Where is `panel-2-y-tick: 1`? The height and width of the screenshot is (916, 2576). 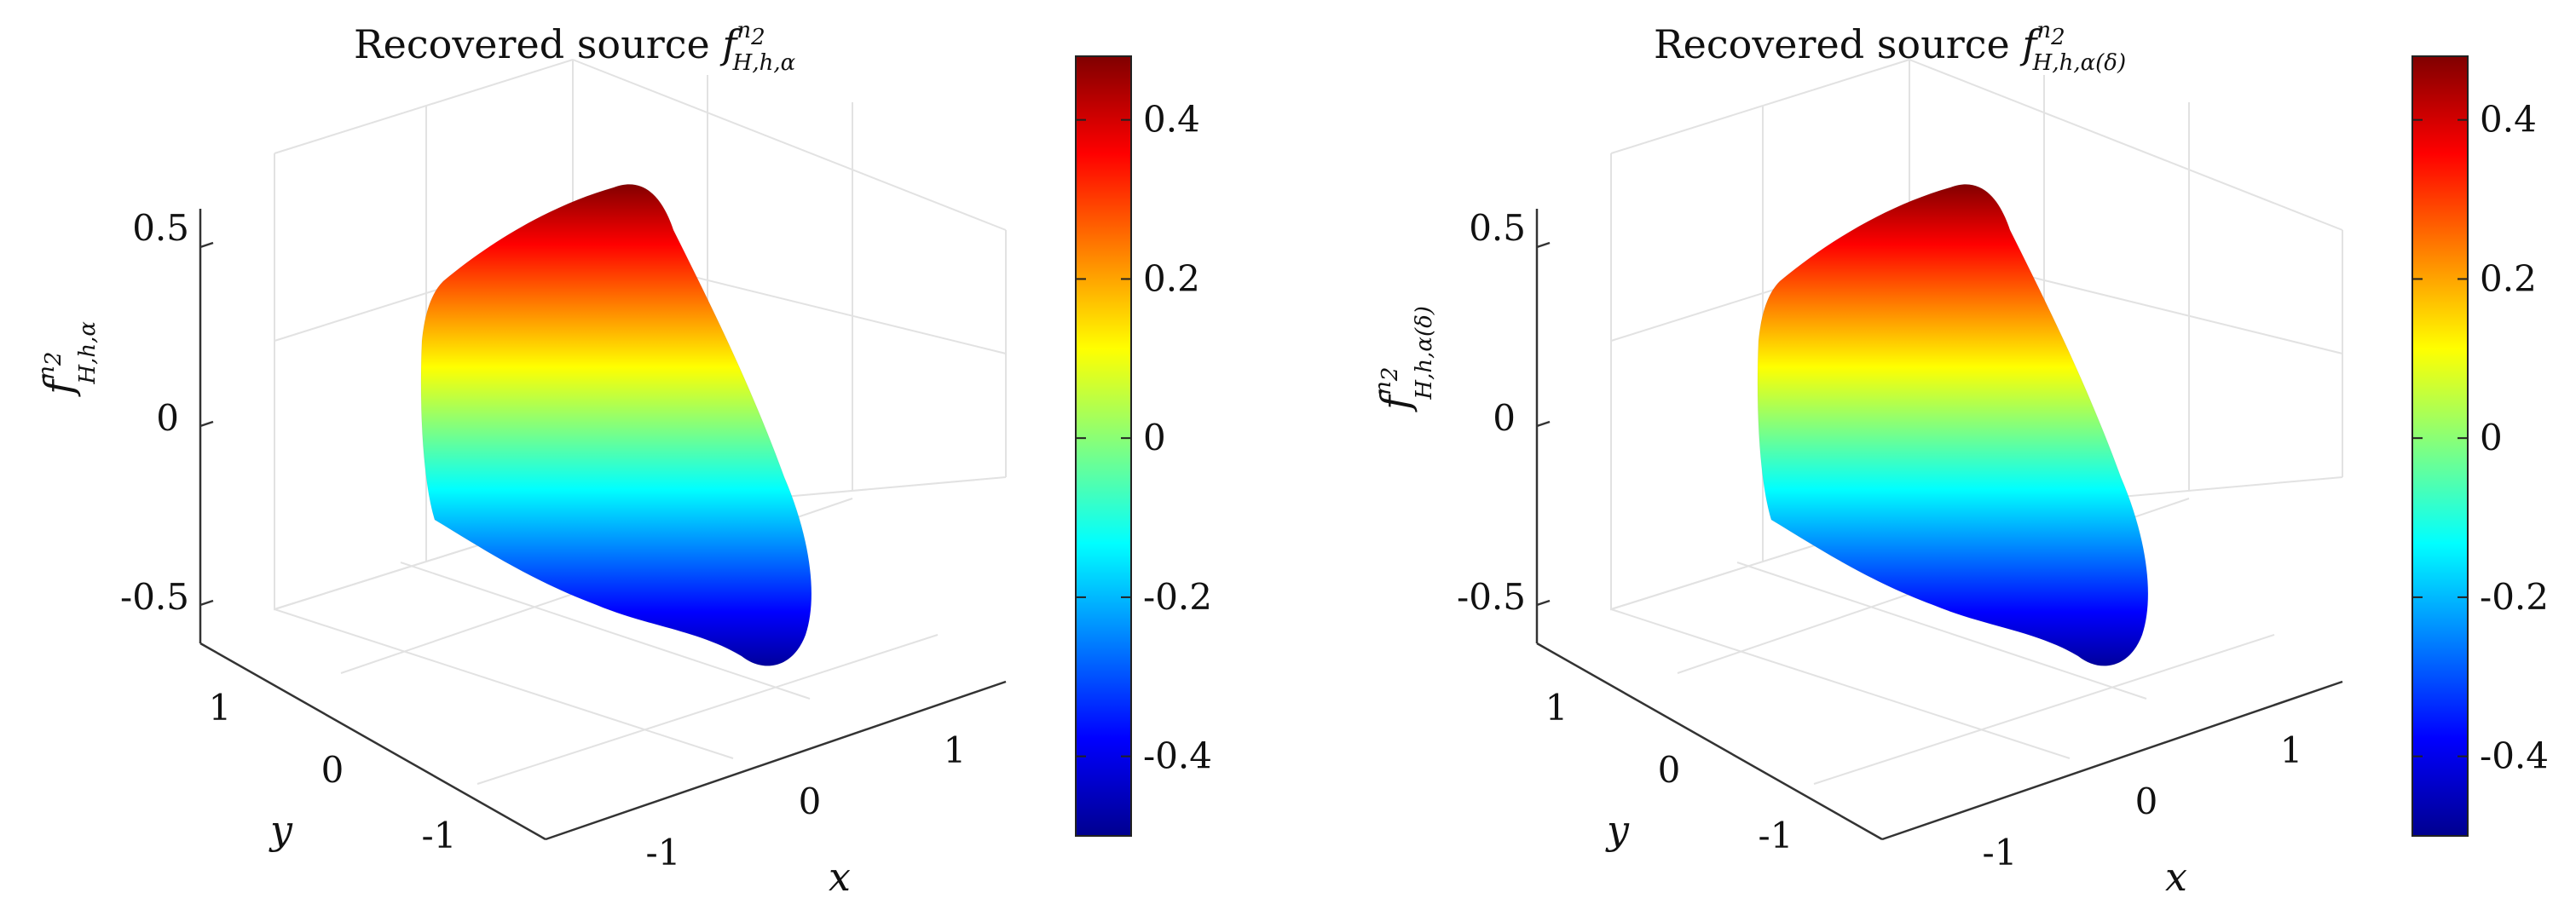 panel-2-y-tick: 1 is located at coordinates (1556, 708).